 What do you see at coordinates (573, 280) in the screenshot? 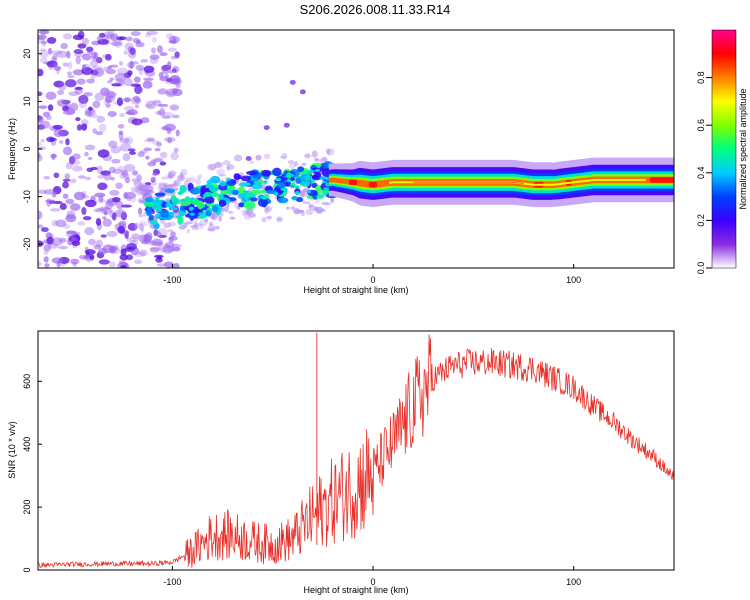
I see `x-tick-label: 100` at bounding box center [573, 280].